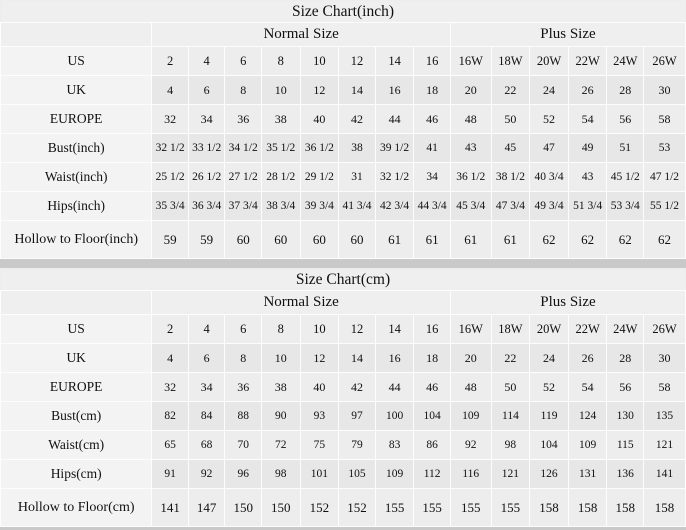  I want to click on cell-us-7: 16, so click(432, 329).